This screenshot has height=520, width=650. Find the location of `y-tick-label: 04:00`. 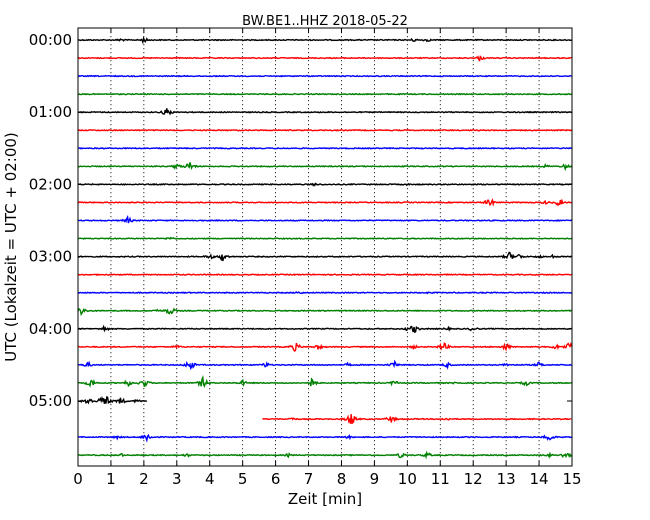

y-tick-label: 04:00 is located at coordinates (50, 329).